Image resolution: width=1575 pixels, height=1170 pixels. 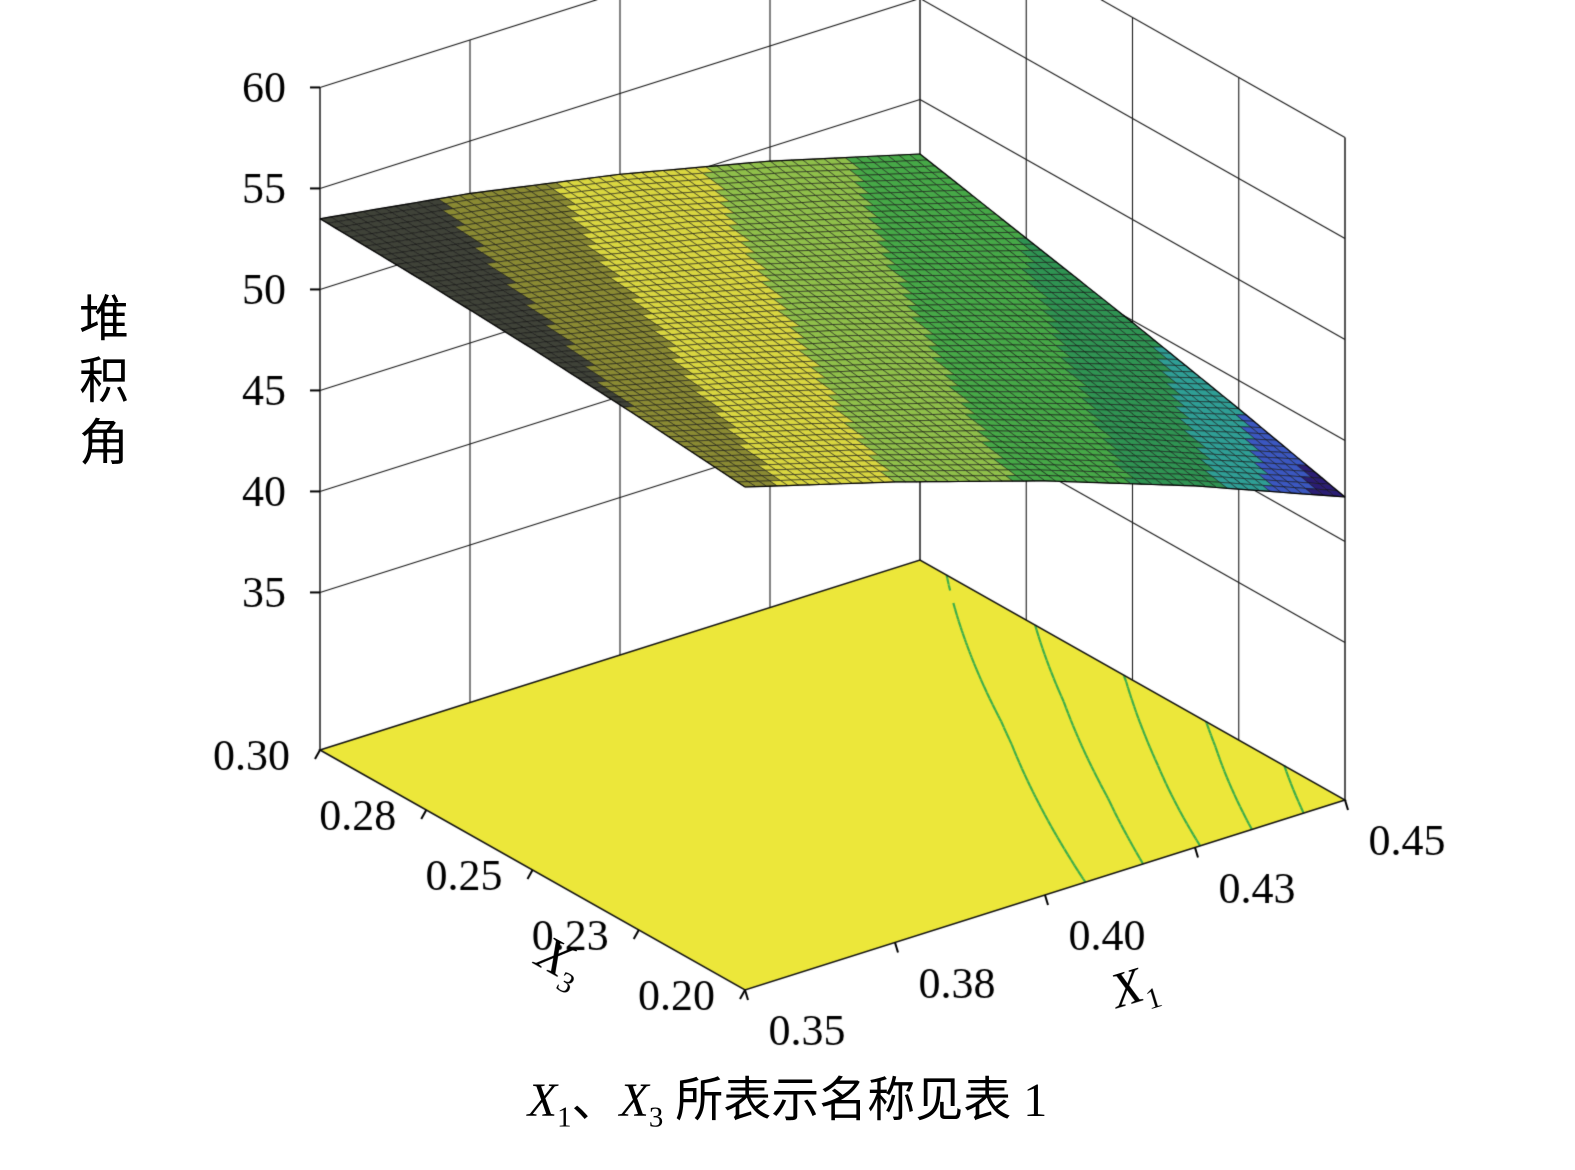 I want to click on caption-text: 所表示名称见表 1, so click(x=855, y=1100).